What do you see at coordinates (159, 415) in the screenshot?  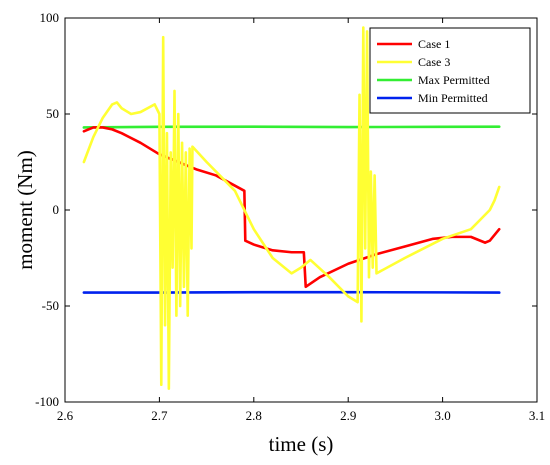 I see `x-tick-label: 2.7` at bounding box center [159, 415].